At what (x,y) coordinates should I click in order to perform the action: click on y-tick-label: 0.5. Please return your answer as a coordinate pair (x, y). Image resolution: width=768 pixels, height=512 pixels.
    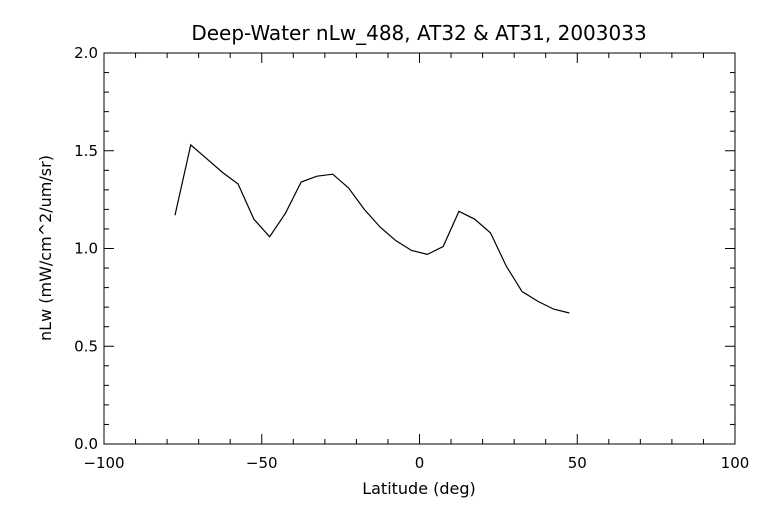
    Looking at the image, I should click on (86, 346).